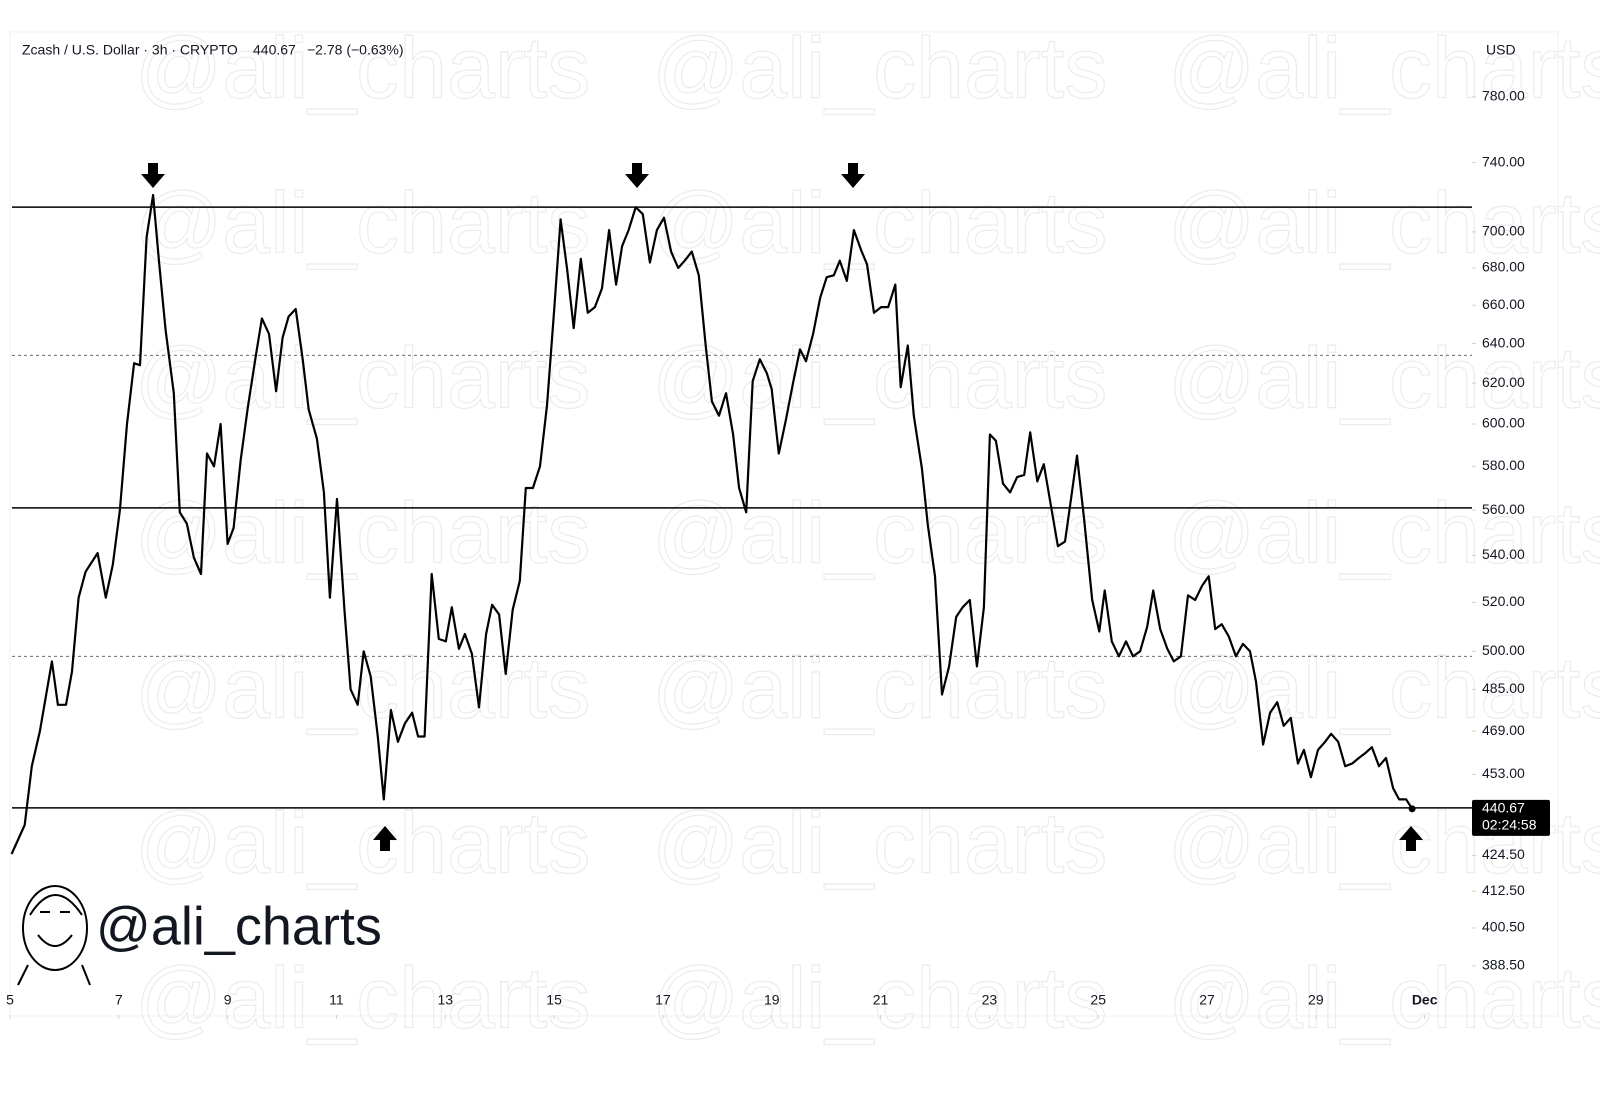 The width and height of the screenshot is (1600, 1110). Describe the element at coordinates (1503, 730) in the screenshot. I see `y-tick-label: 469.00` at that location.